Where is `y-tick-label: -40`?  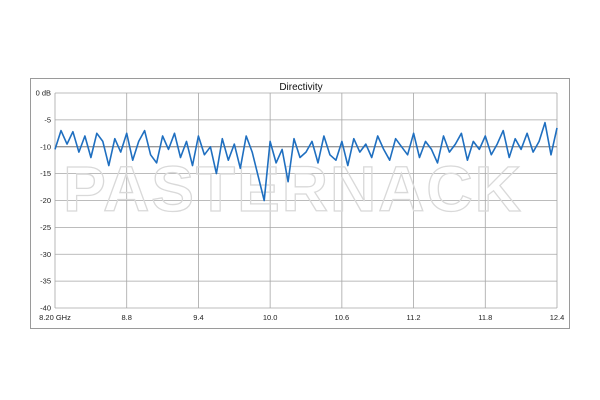 y-tick-label: -40 is located at coordinates (45, 308).